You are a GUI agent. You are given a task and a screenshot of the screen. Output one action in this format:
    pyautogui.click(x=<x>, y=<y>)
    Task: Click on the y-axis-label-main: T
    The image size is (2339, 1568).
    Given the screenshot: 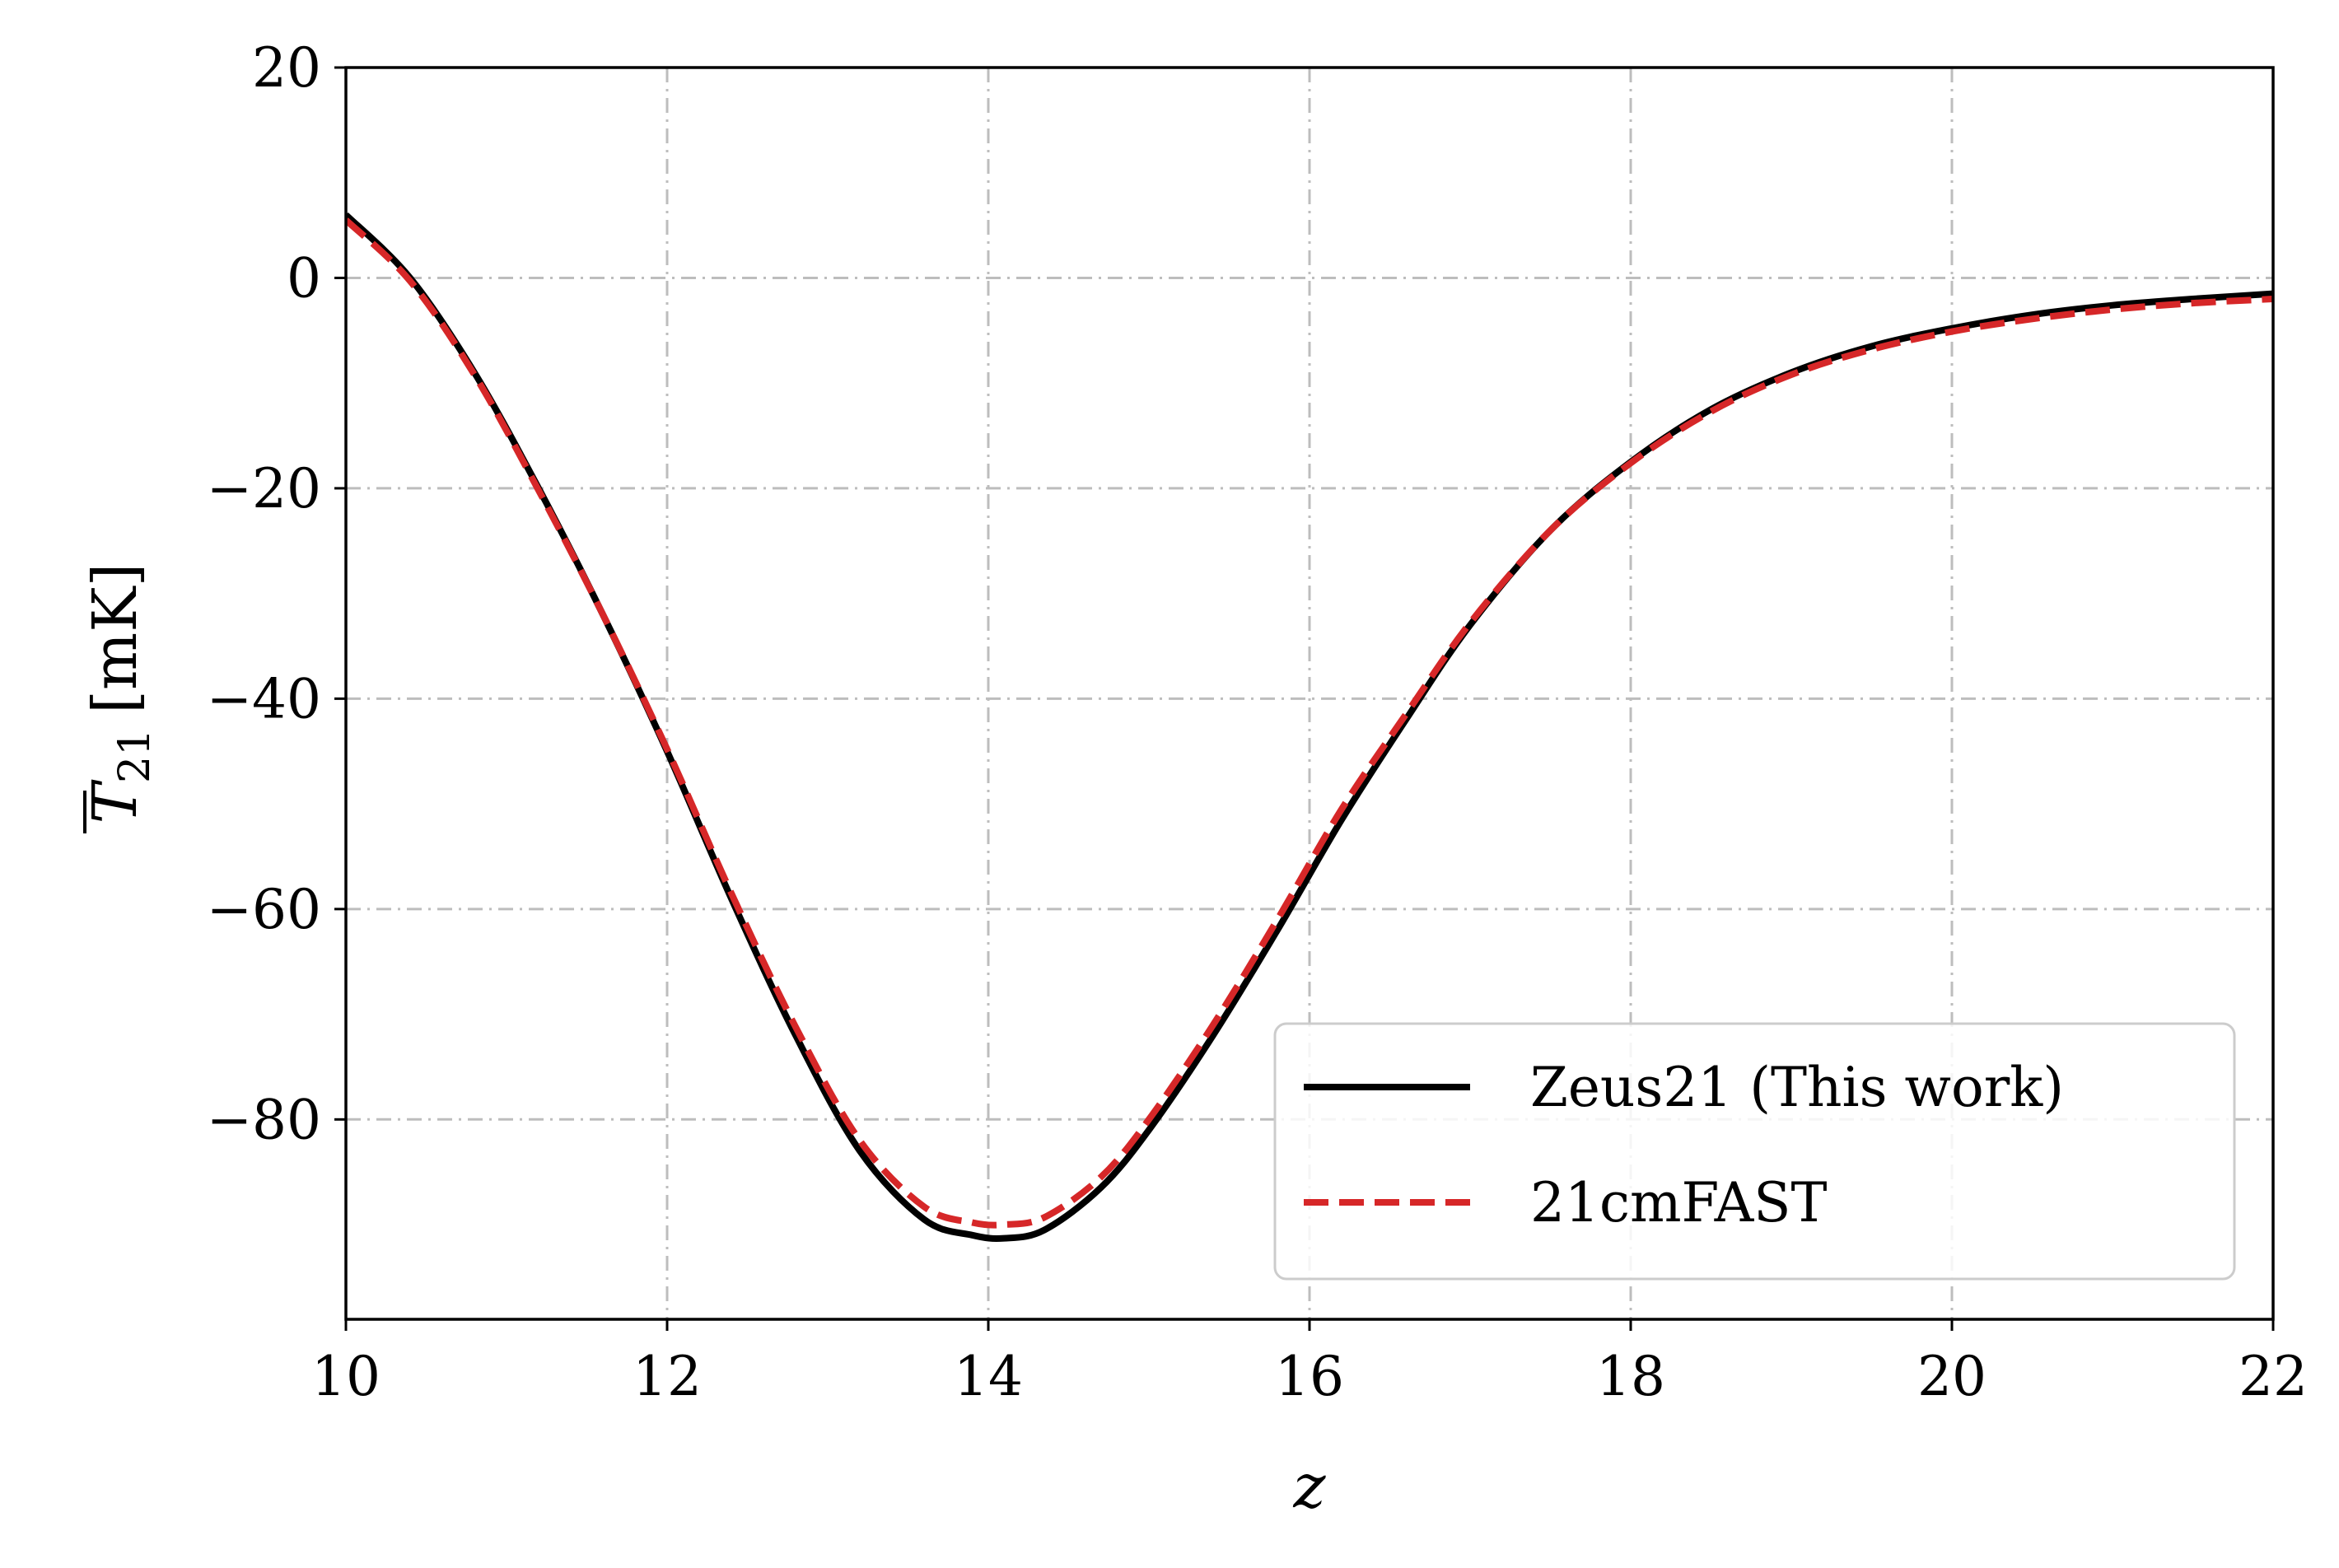 What is the action you would take?
    pyautogui.click(x=116, y=801)
    